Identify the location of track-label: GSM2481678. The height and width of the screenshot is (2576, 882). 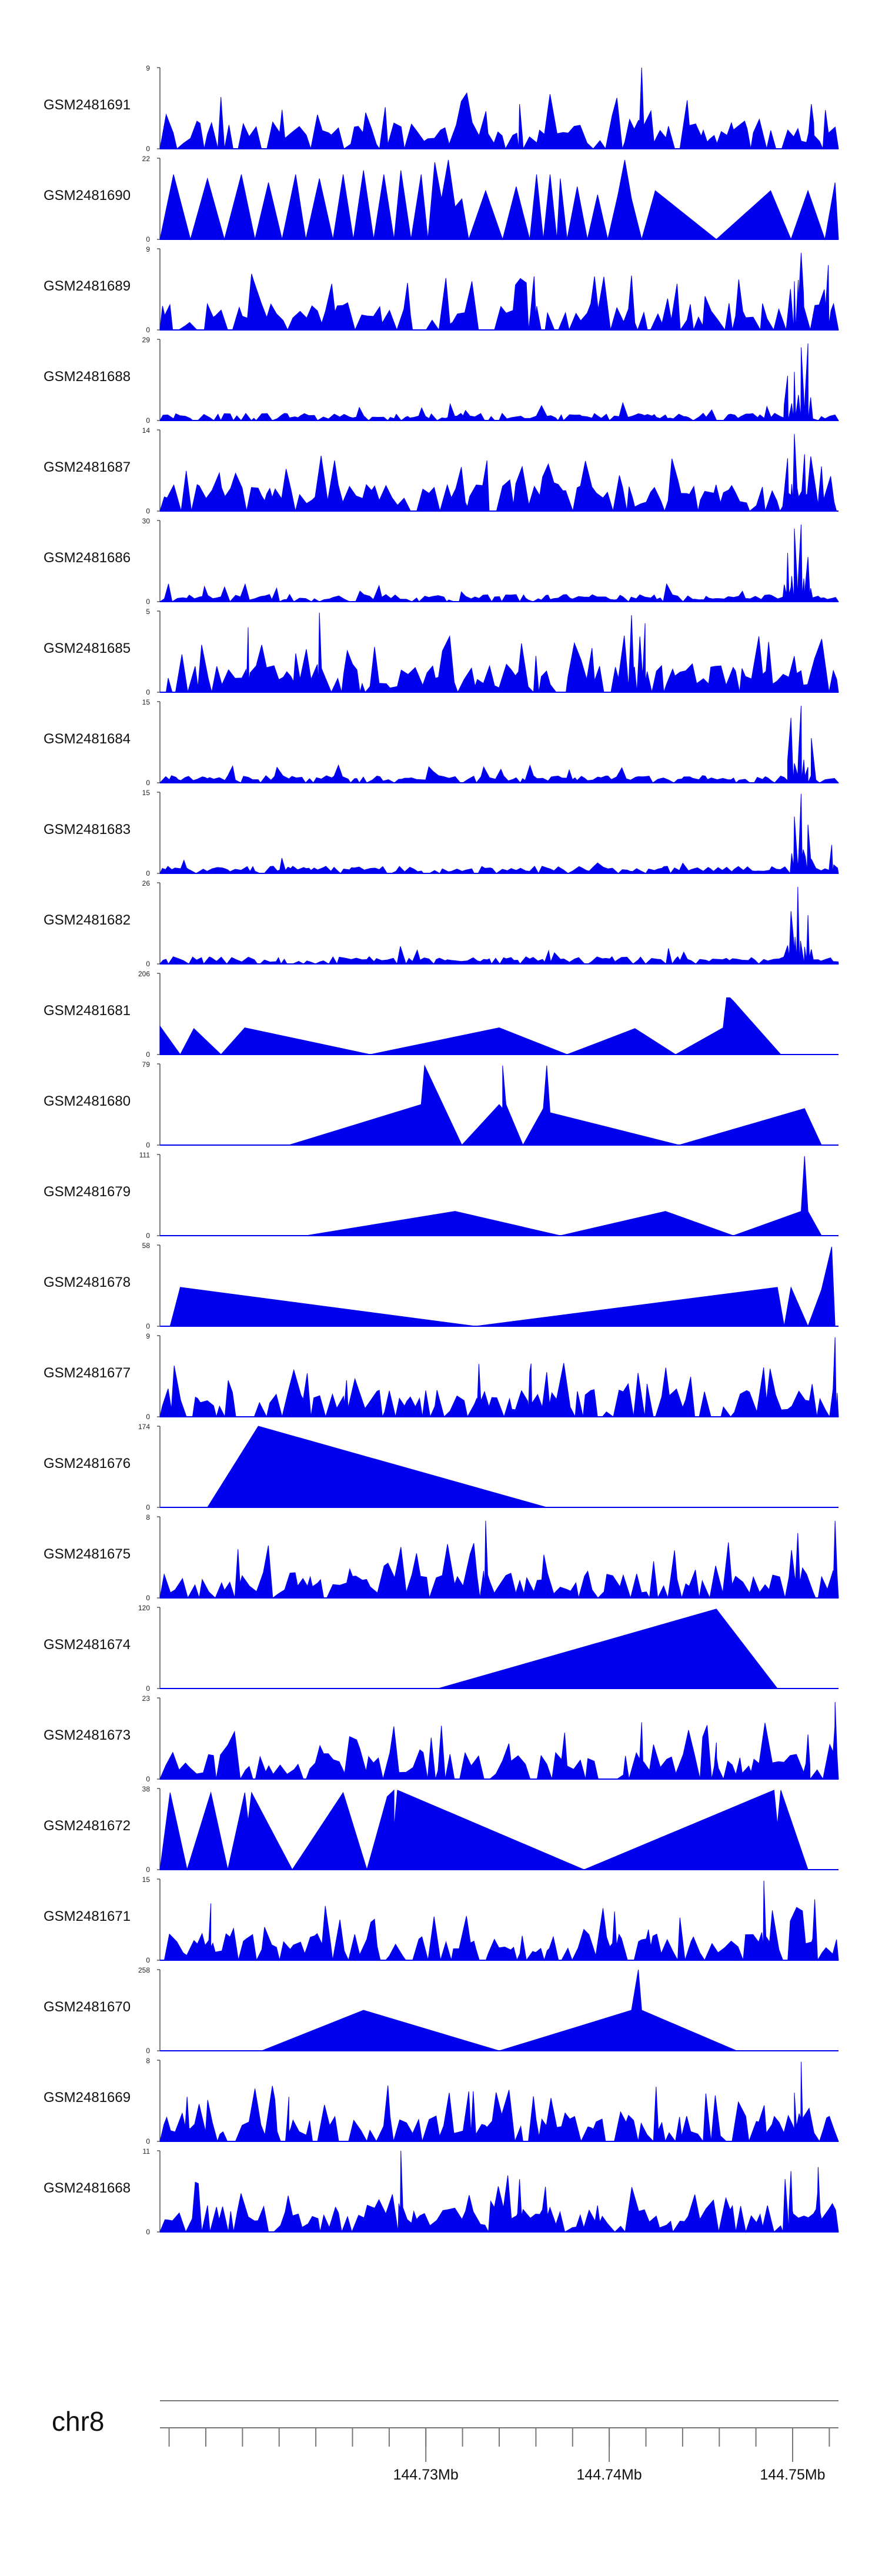
(87, 1282).